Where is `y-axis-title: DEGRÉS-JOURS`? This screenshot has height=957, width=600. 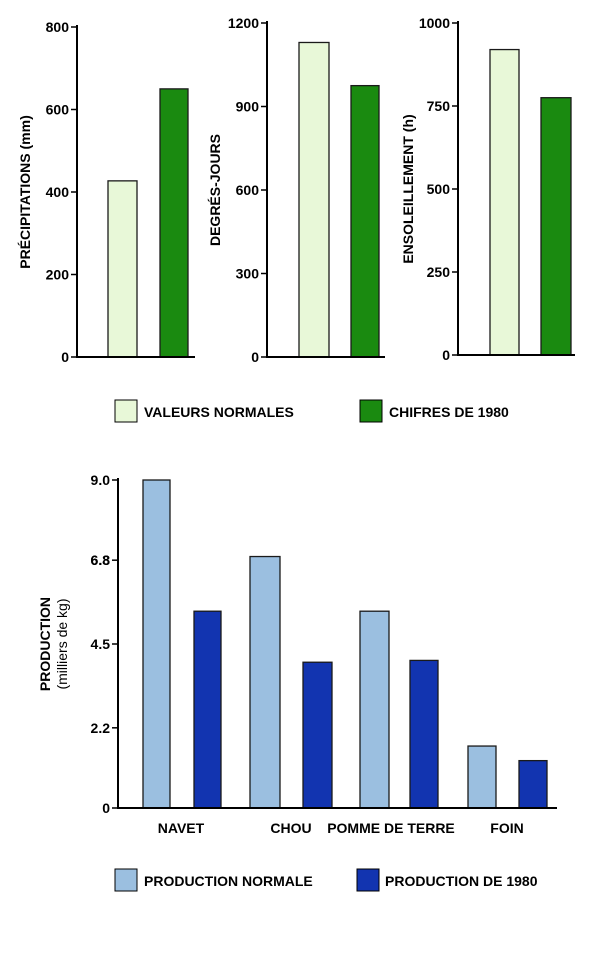
y-axis-title: DEGRÉS-JOURS is located at coordinates (215, 190).